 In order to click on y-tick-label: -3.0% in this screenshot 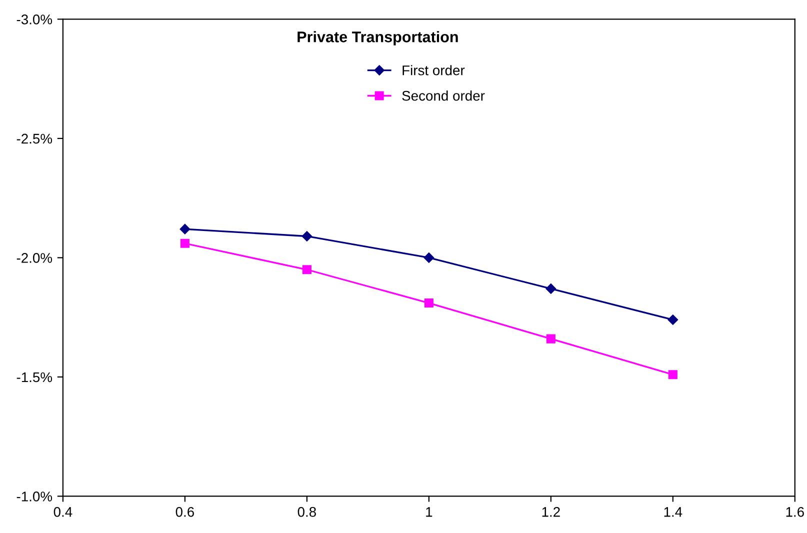, I will do `click(34, 19)`.